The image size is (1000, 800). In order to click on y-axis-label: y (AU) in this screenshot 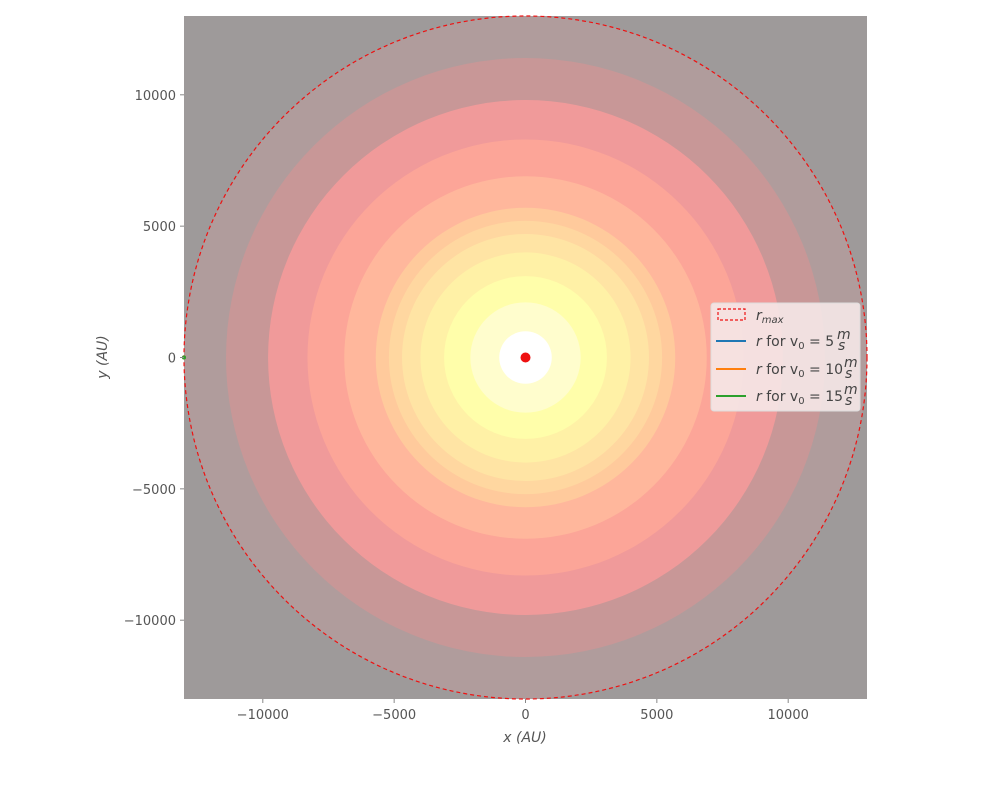, I will do `click(103, 357)`.